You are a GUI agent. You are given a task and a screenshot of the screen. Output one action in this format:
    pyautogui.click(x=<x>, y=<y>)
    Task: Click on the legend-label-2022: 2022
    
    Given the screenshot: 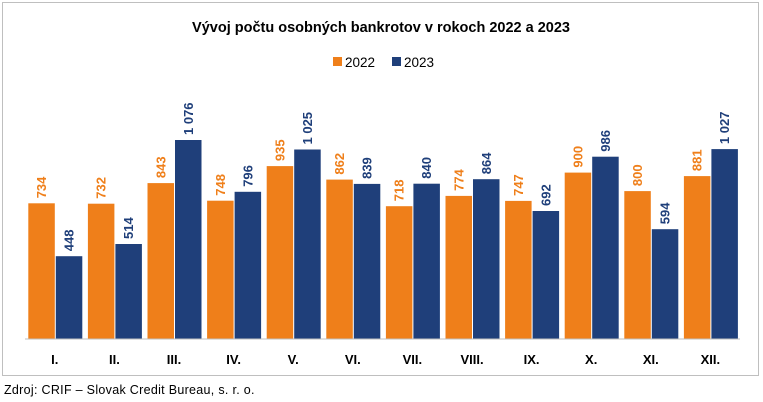 What is the action you would take?
    pyautogui.click(x=360, y=62)
    